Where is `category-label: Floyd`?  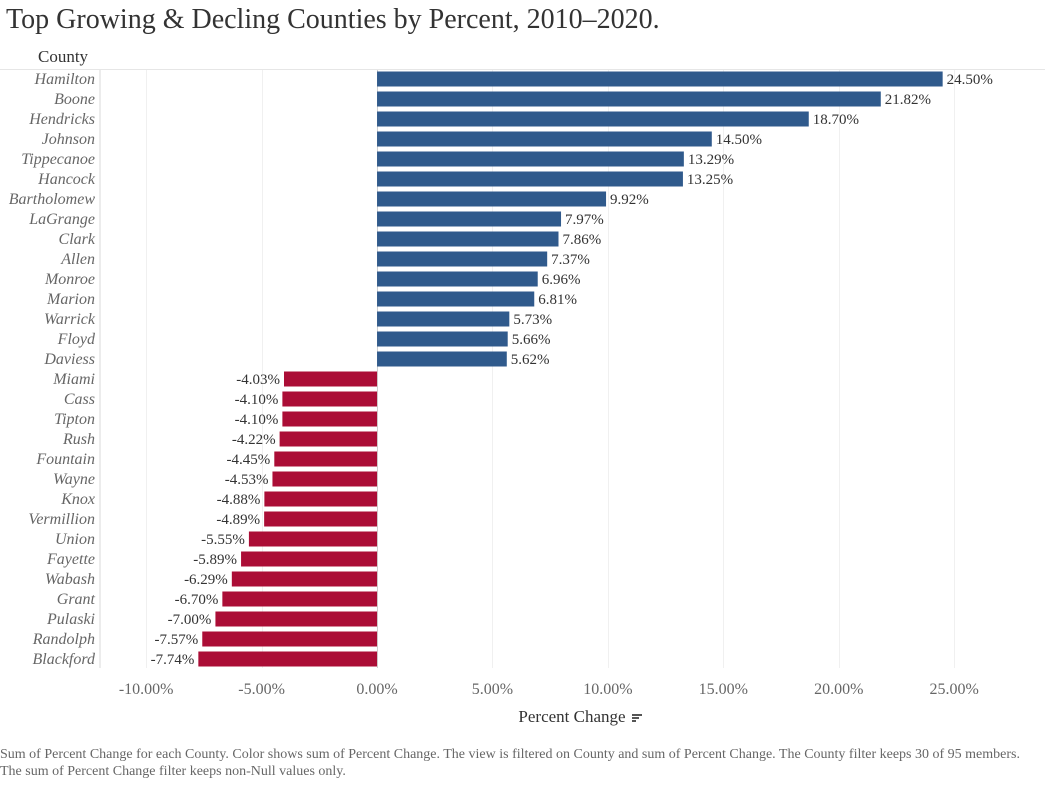
category-label: Floyd is located at coordinates (76, 339).